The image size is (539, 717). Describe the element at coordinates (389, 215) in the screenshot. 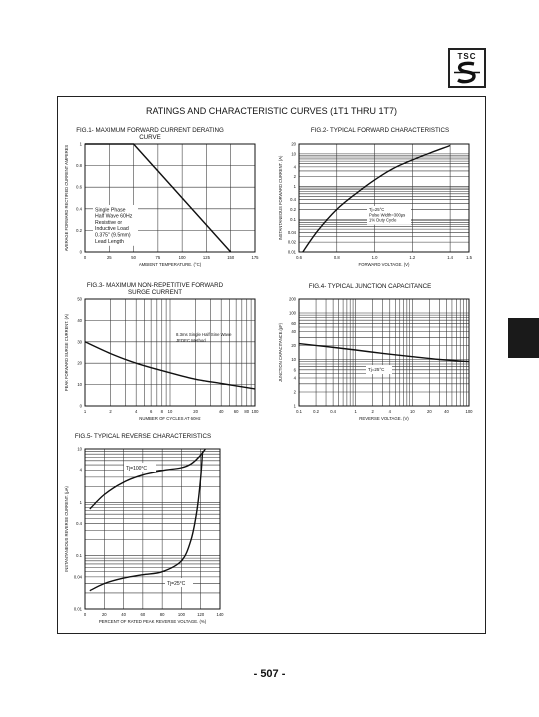

I see `fig2-annotation-bg` at that location.